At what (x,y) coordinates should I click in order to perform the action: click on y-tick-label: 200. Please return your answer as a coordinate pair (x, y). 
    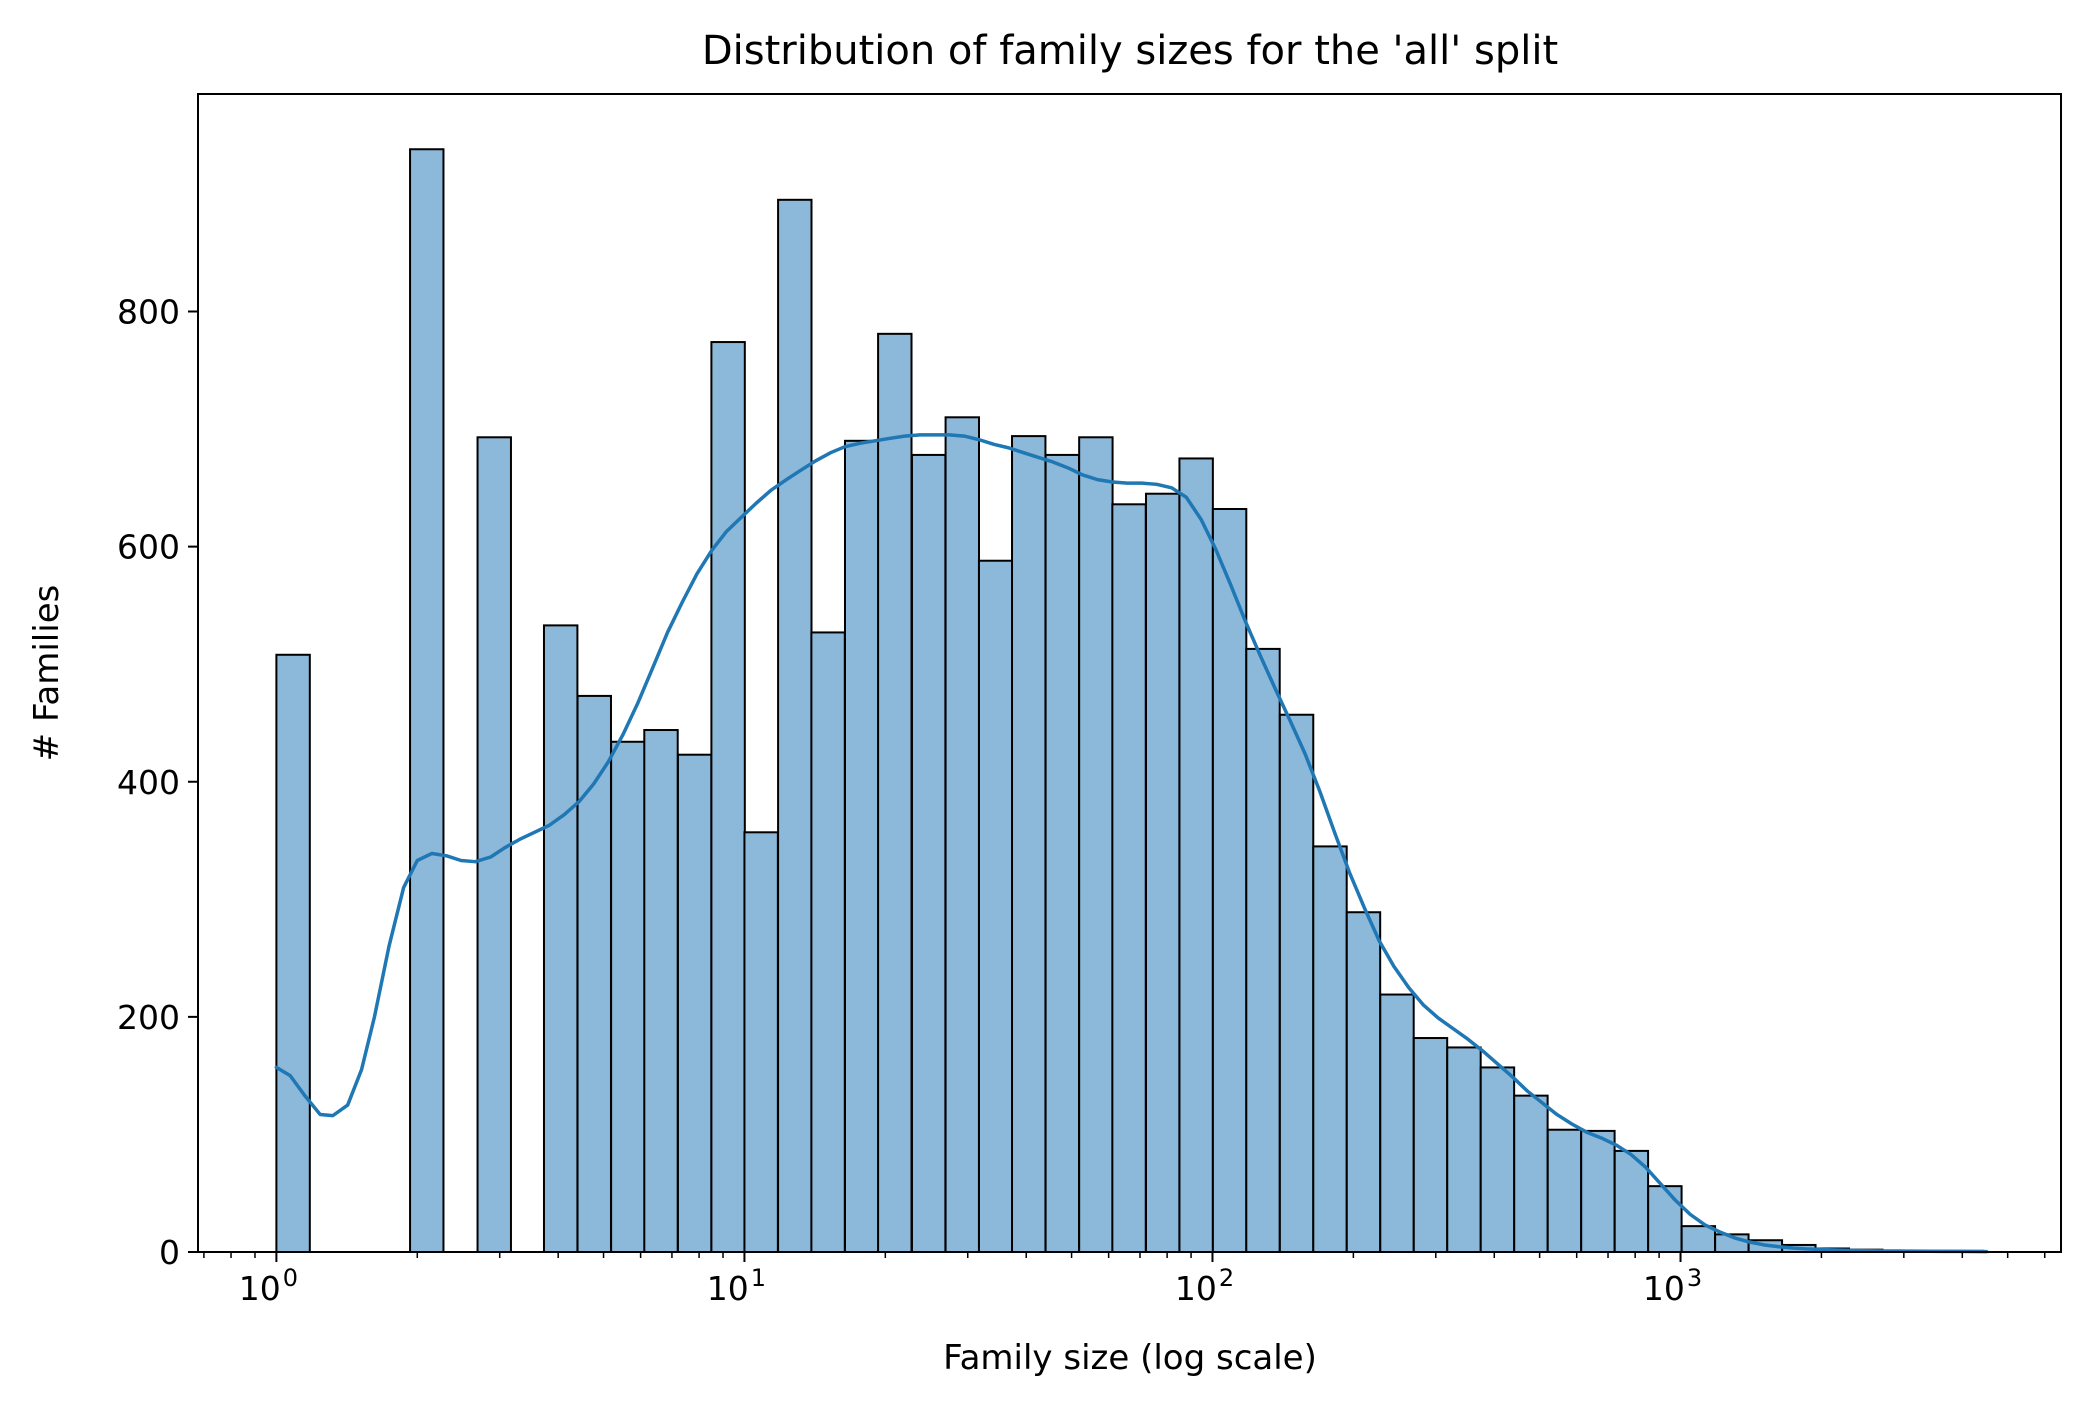
    Looking at the image, I should click on (148, 1017).